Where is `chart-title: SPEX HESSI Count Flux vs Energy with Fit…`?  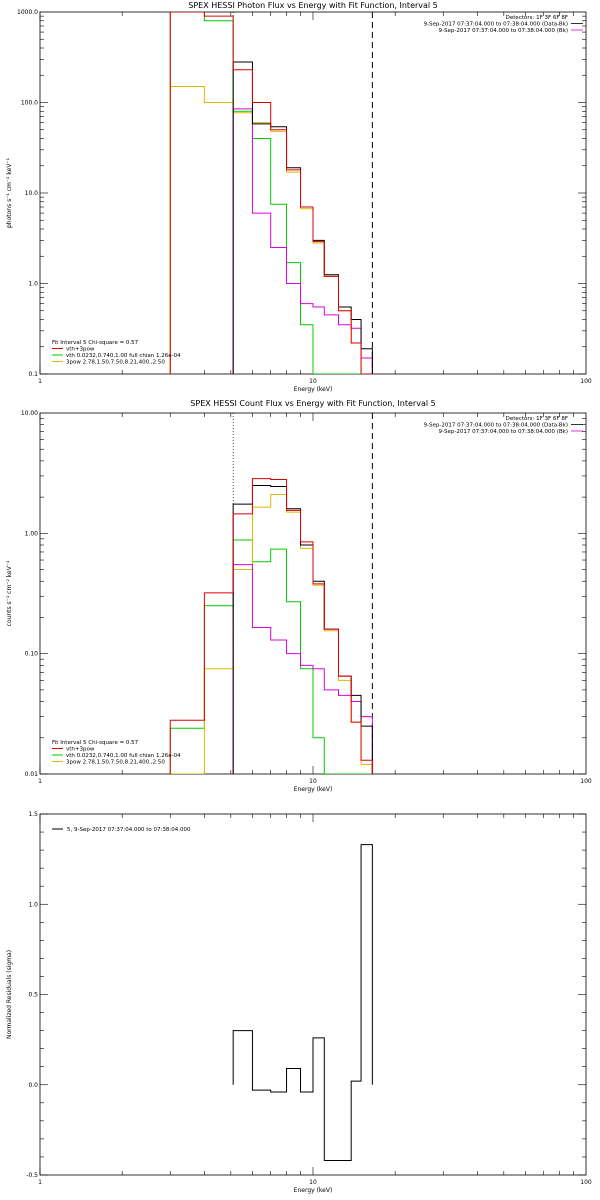 chart-title: SPEX HESSI Count Flux vs Energy with Fit… is located at coordinates (312, 403).